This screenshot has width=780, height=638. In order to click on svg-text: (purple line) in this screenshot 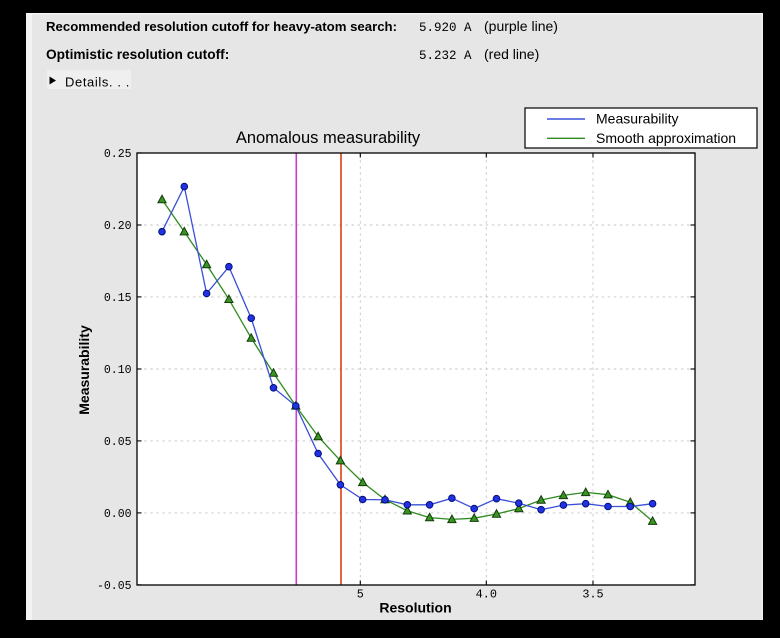, I will do `click(521, 26)`.